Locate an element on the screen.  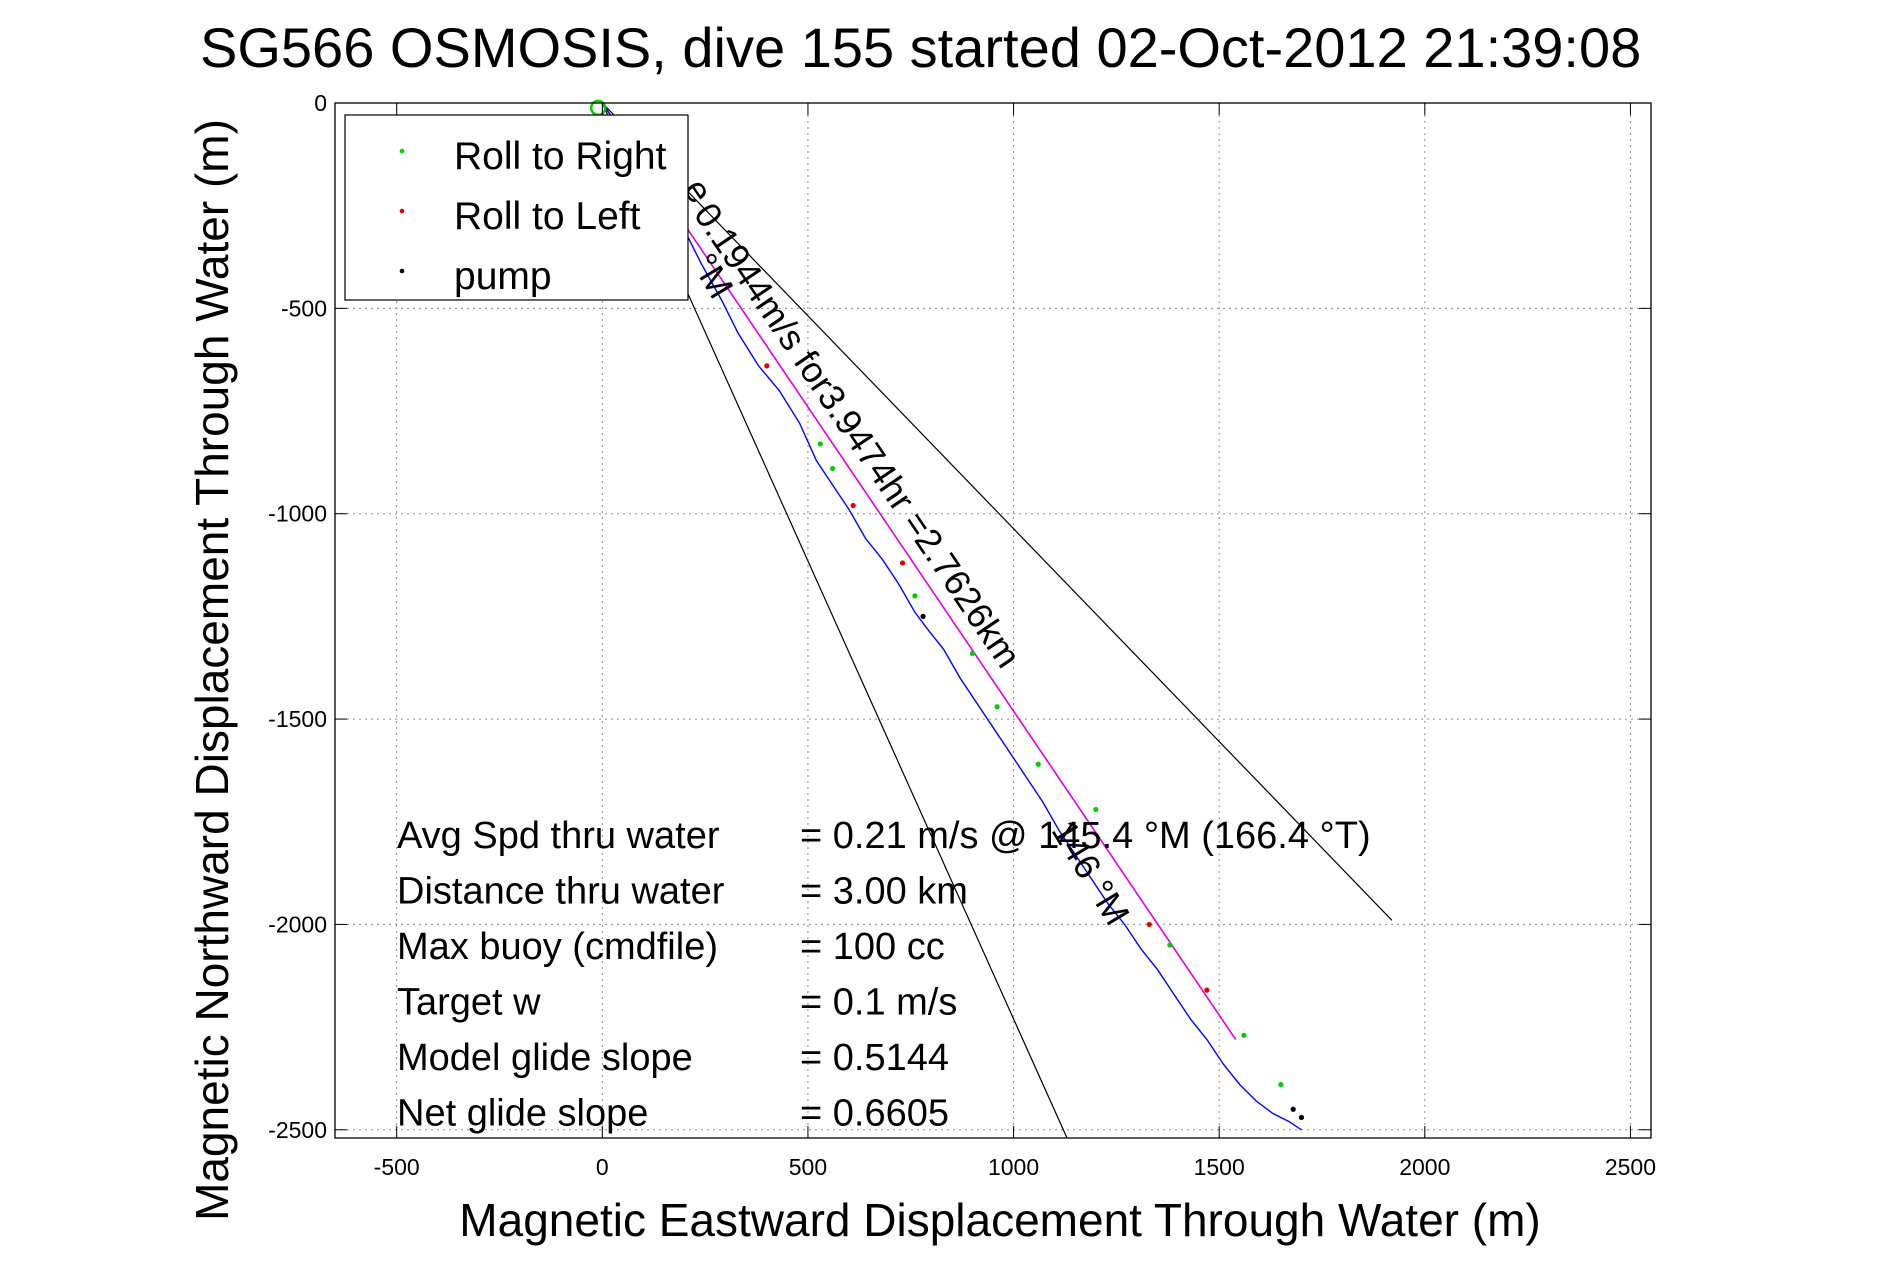
stat-label: Max buoy (cmdfile) is located at coordinates (557, 947).